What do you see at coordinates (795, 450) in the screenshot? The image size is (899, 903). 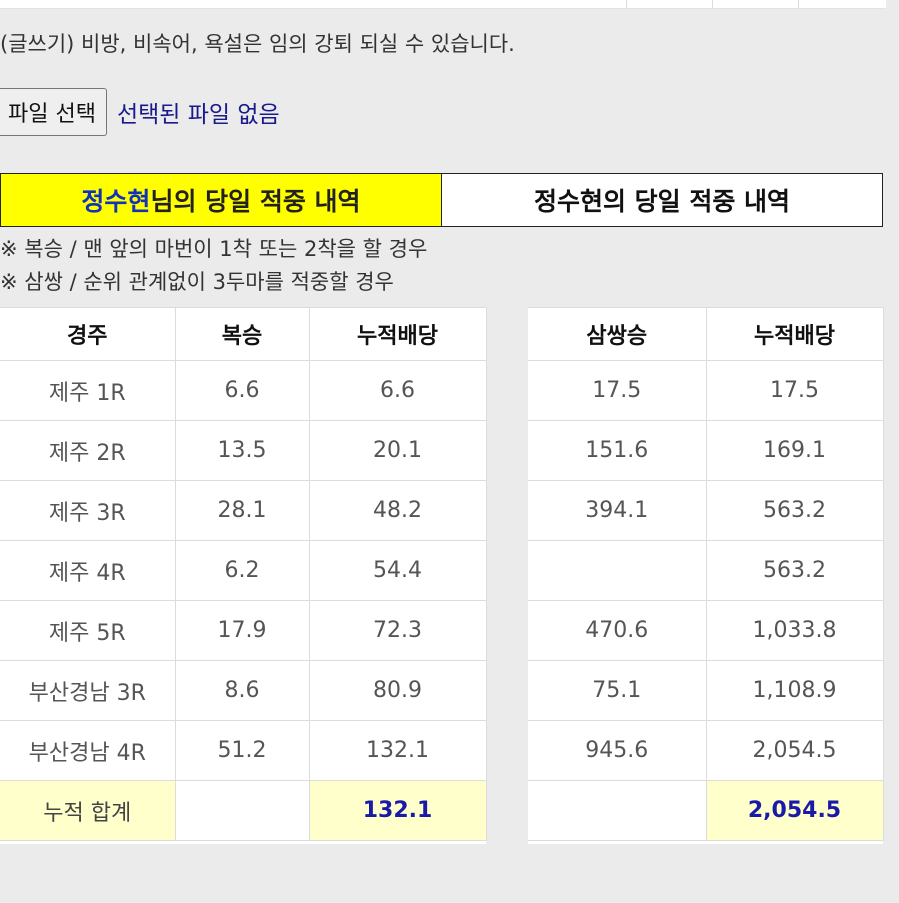 I see `table-cell: 169.1` at bounding box center [795, 450].